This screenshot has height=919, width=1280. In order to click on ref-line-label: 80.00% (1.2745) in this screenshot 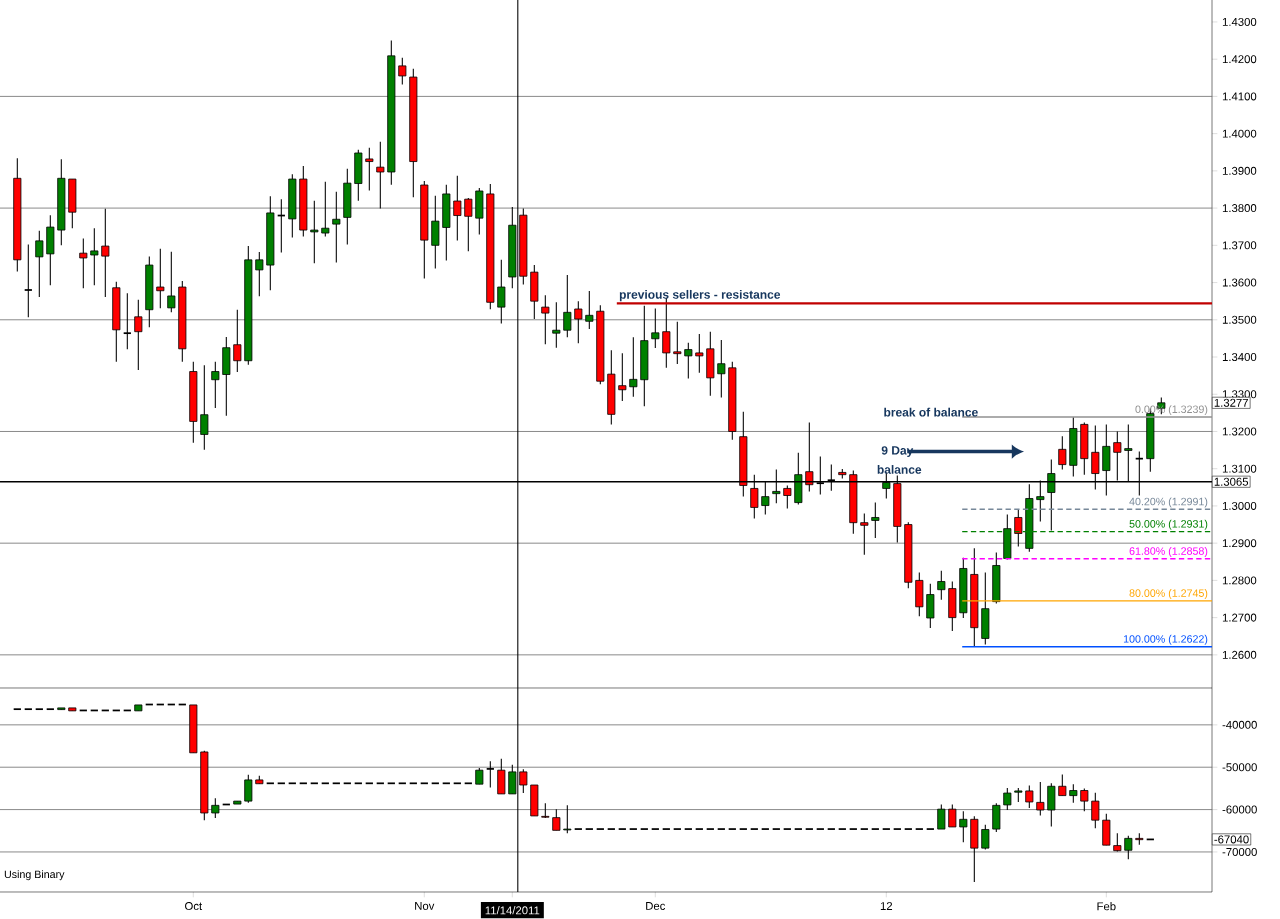, I will do `click(1168, 594)`.